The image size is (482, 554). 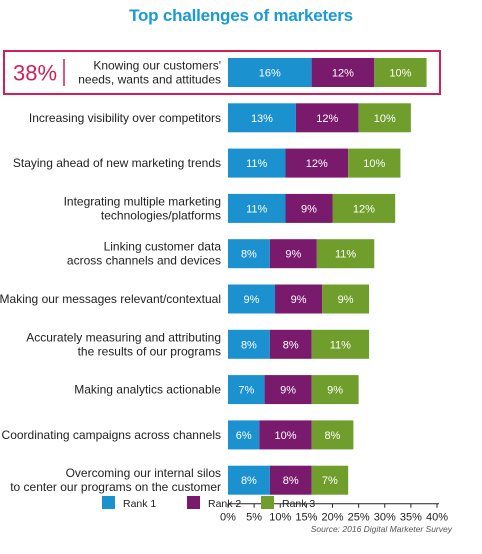 I want to click on category-label: Staying ahead of new marketing trends, so click(x=117, y=163).